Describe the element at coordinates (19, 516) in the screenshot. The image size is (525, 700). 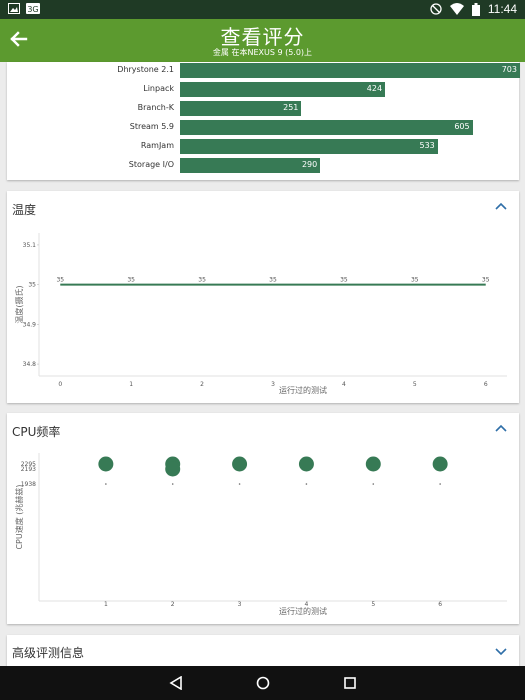
I see `y-axis-title: CPU速度 (兆赫兹)` at that location.